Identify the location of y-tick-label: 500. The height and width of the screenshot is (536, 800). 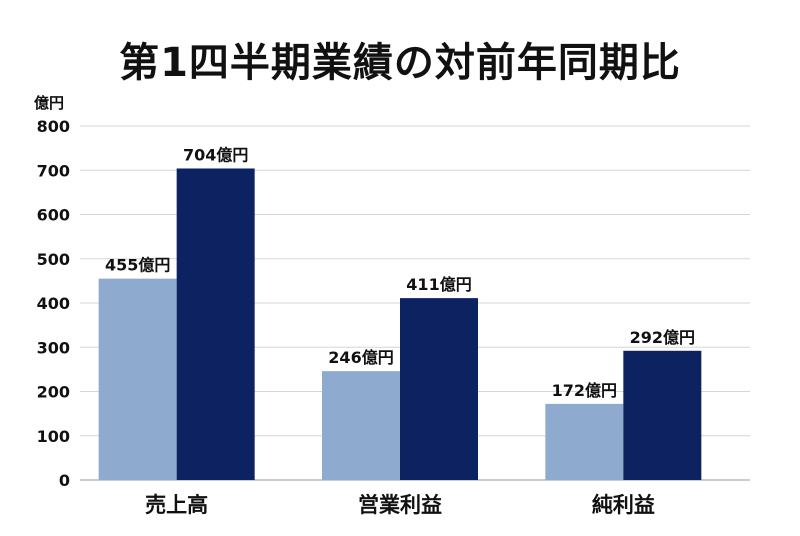
(53, 259).